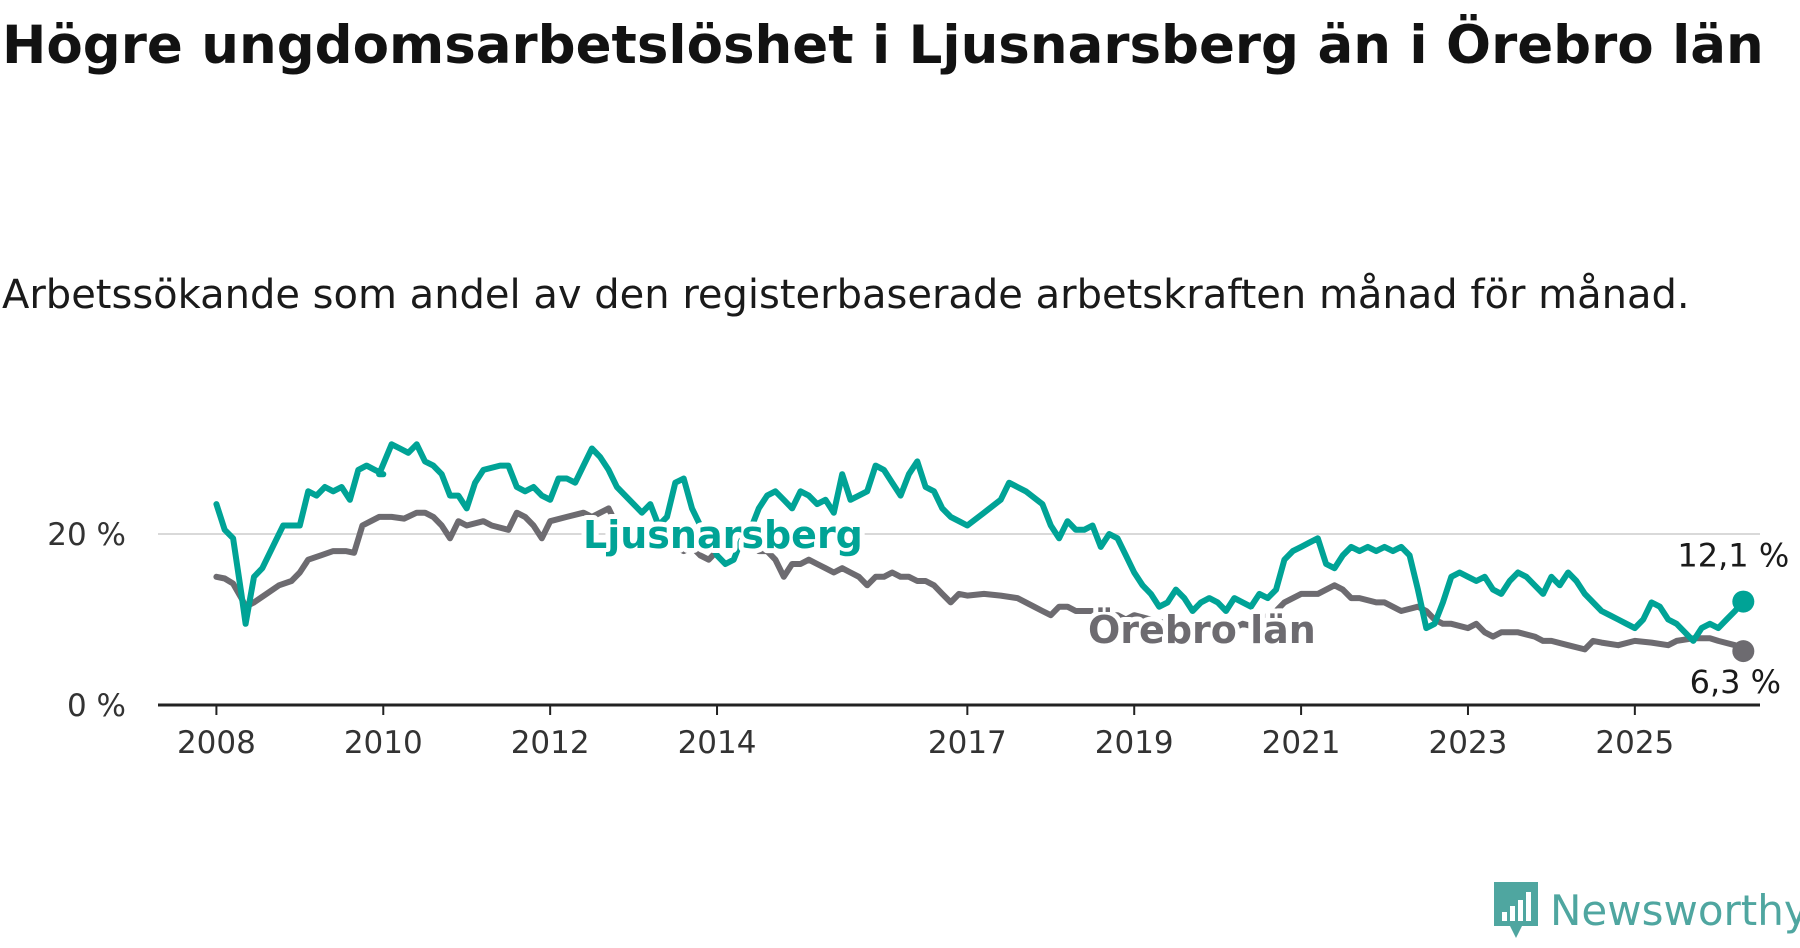 This screenshot has width=1800, height=948. What do you see at coordinates (980, 580) in the screenshot?
I see `series-line-orebro-lan` at bounding box center [980, 580].